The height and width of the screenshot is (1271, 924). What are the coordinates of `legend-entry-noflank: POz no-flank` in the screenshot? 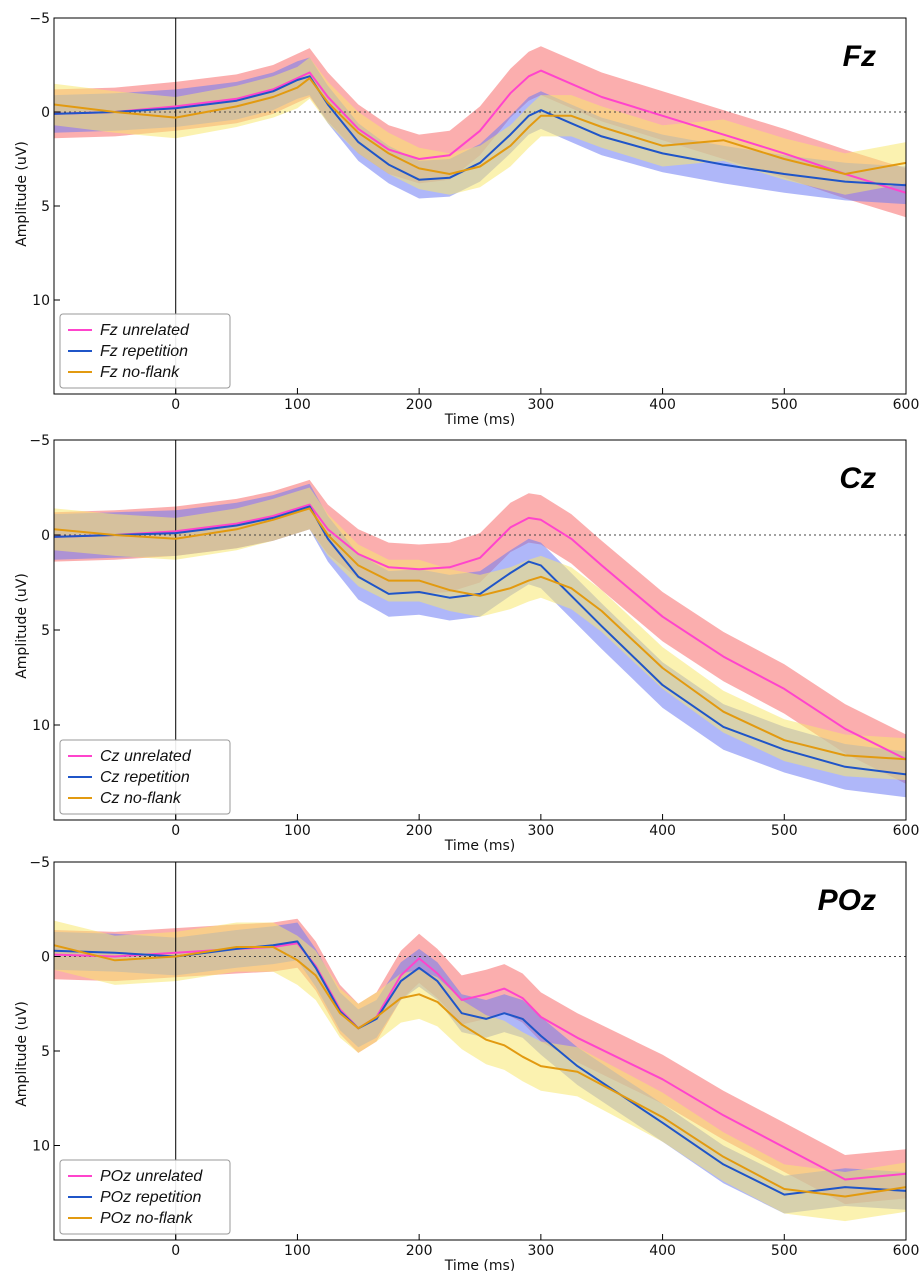 It's located at (146, 1218).